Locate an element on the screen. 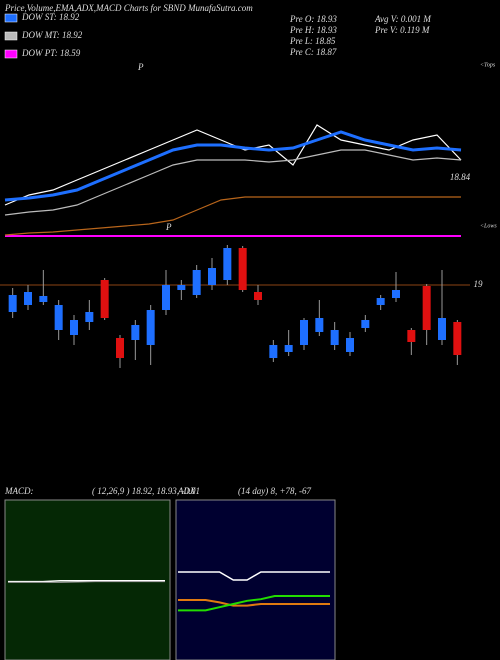 The width and height of the screenshot is (500, 660). legend-label: DOW ST: 18.92 is located at coordinates (50, 17).